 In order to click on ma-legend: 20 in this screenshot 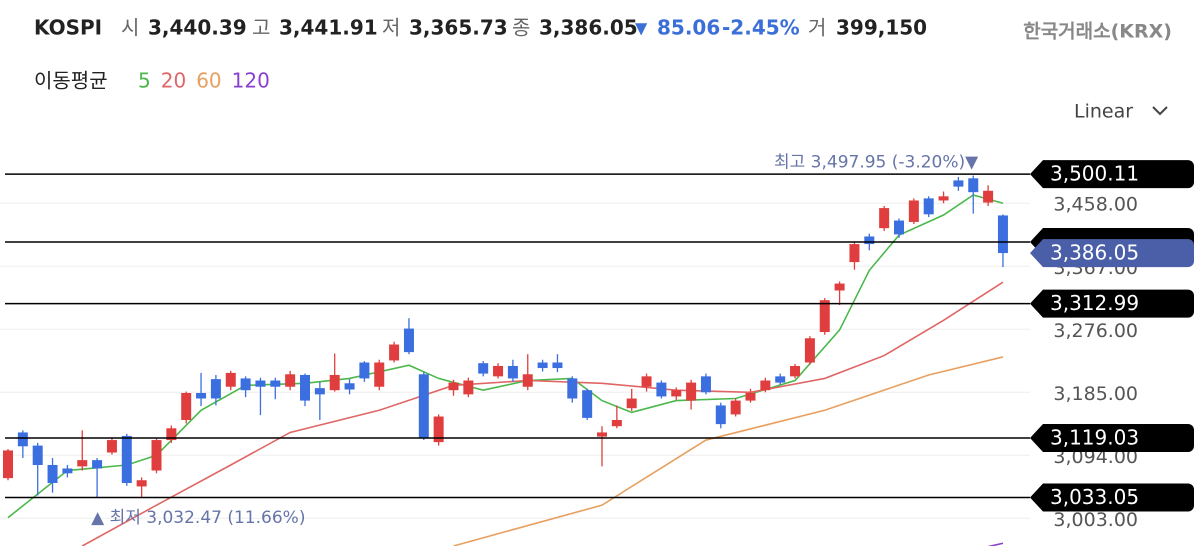, I will do `click(173, 81)`.